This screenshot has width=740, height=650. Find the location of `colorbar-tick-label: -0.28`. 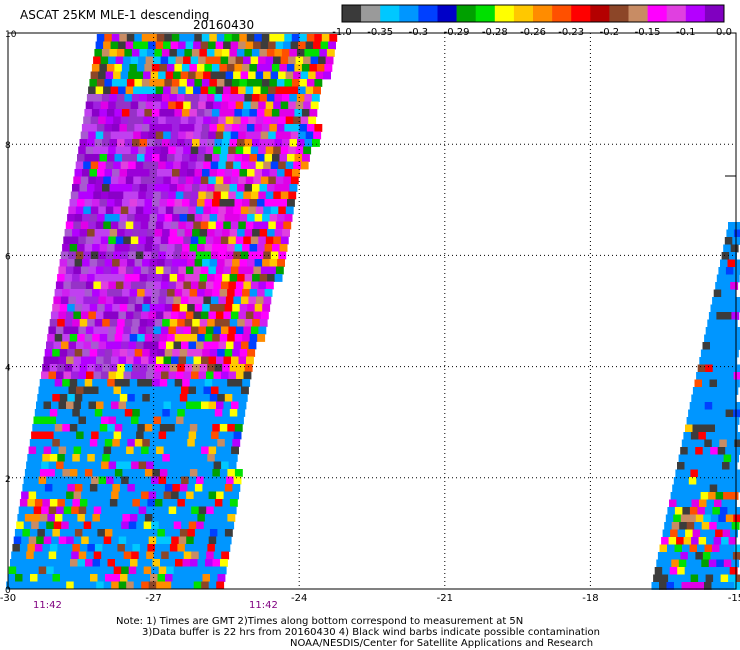

colorbar-tick-label: -0.28 is located at coordinates (495, 32).